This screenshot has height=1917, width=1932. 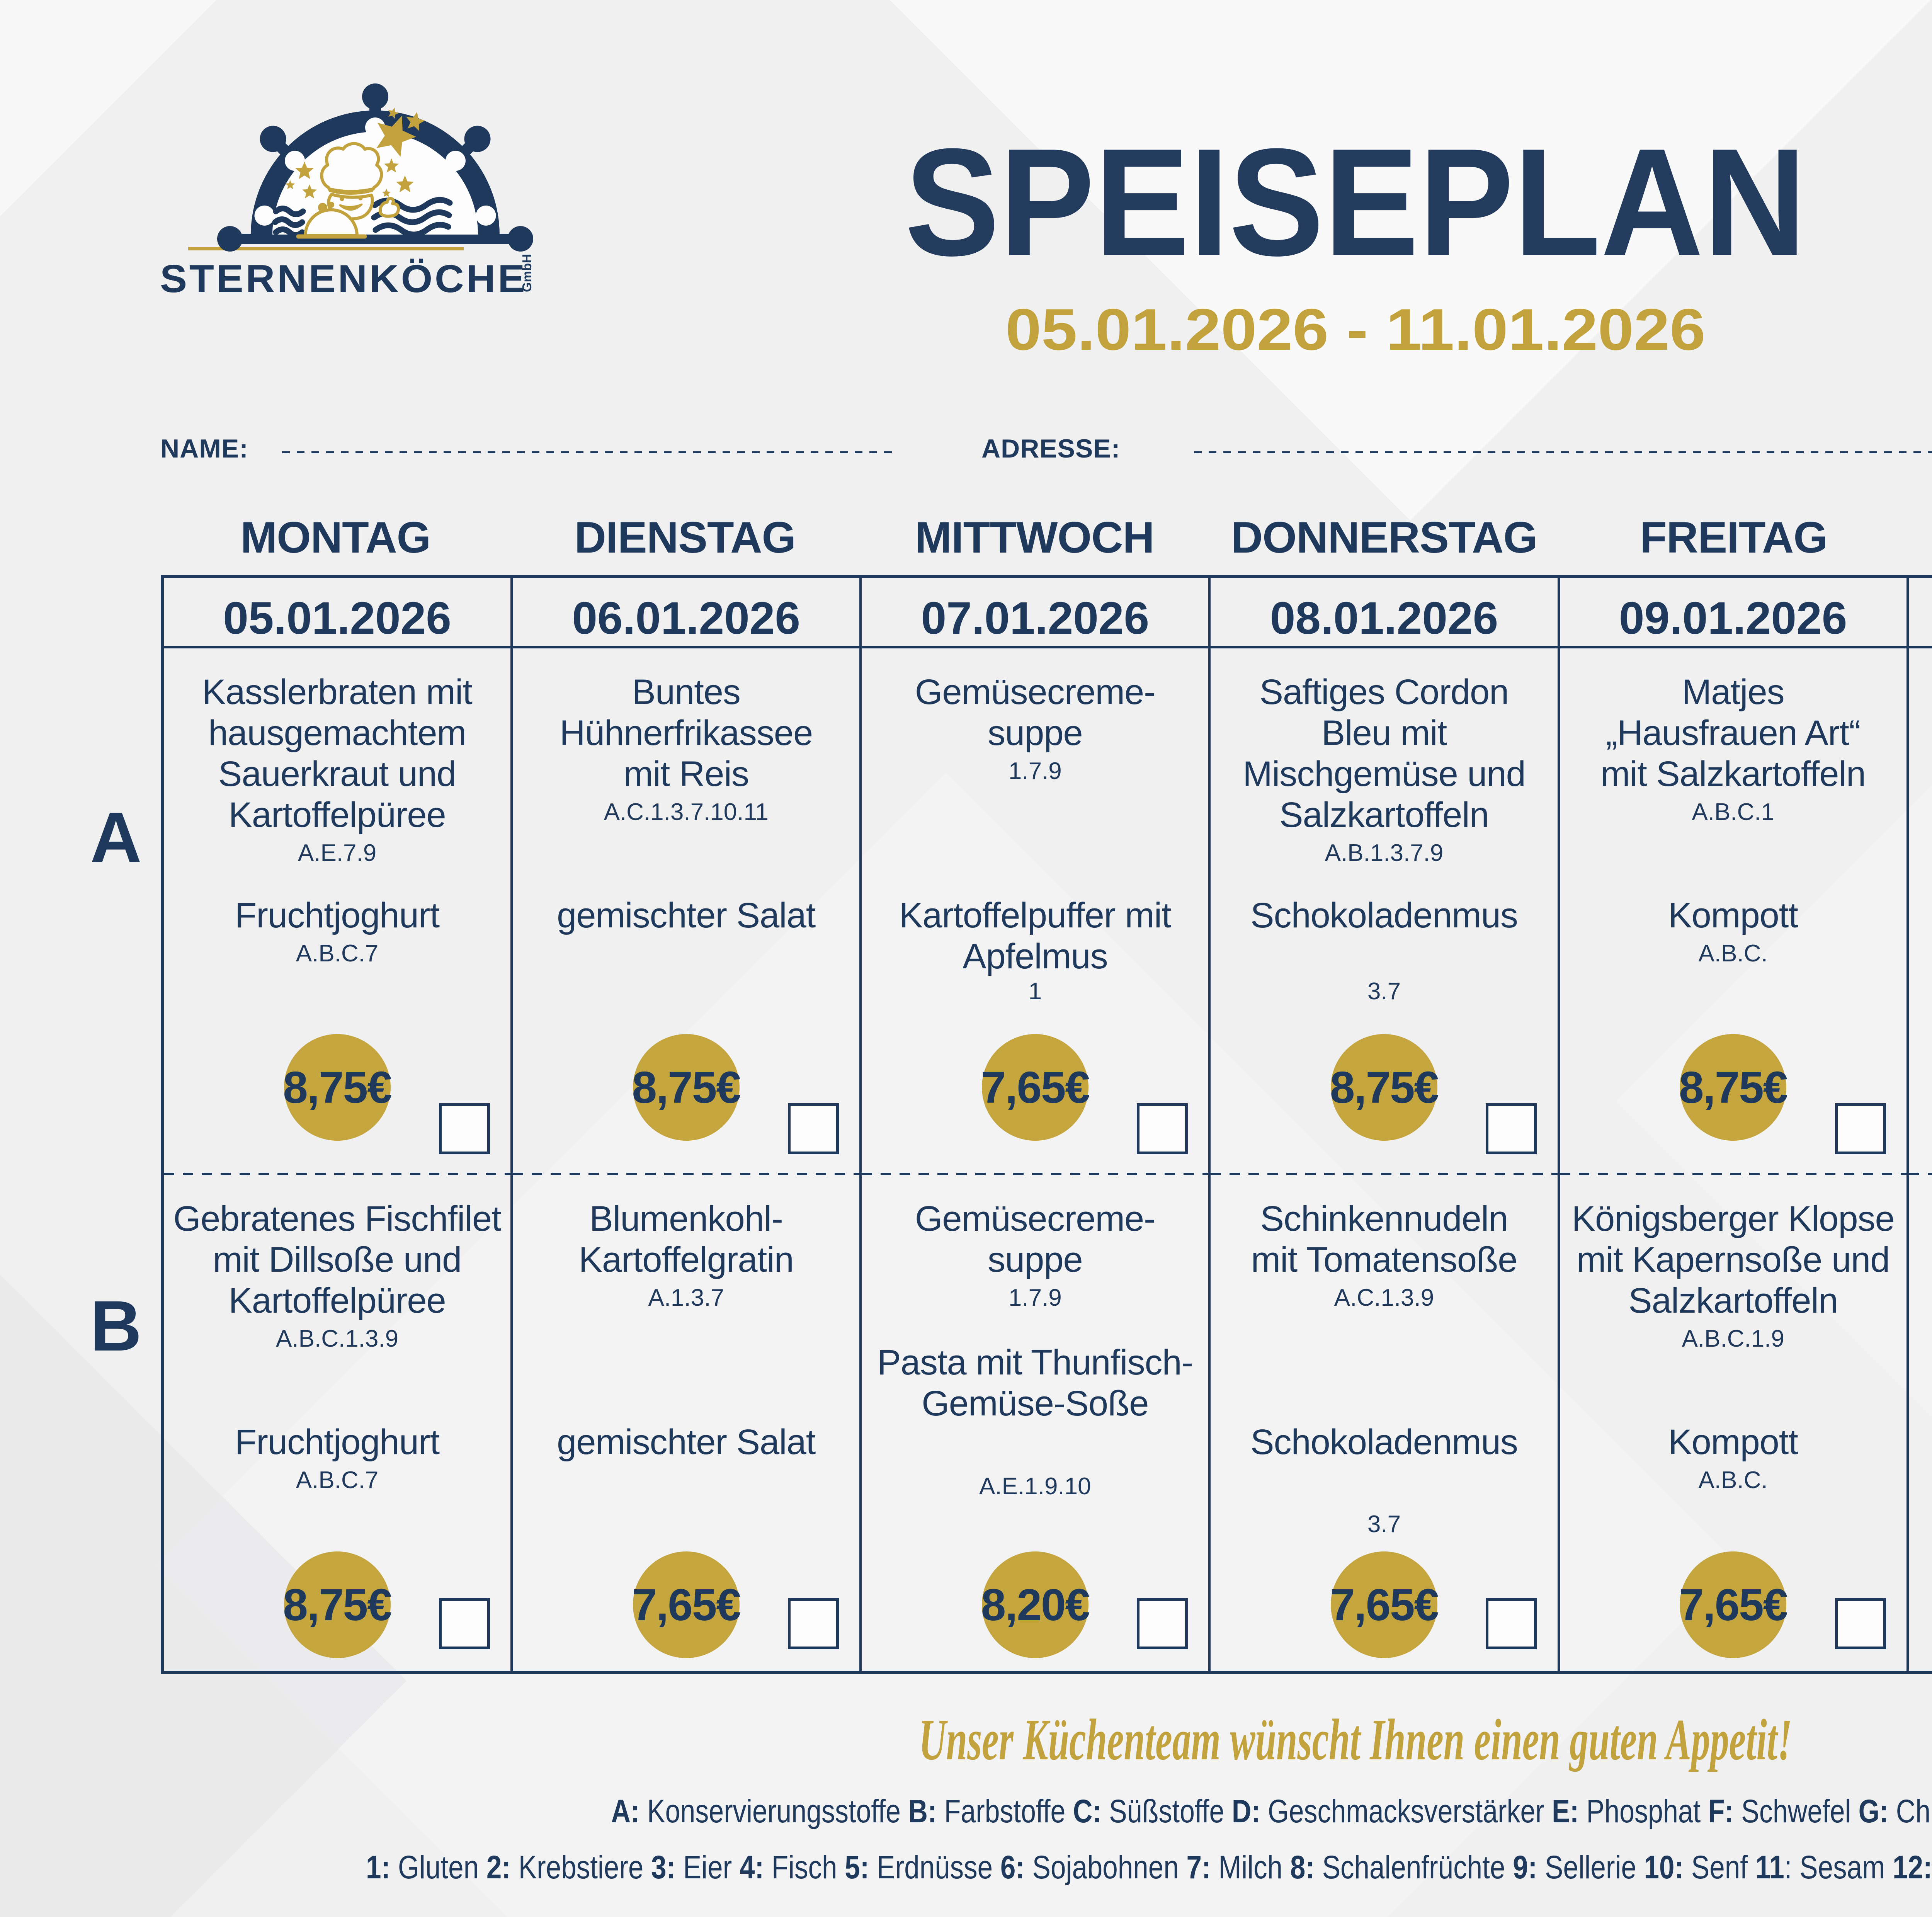 What do you see at coordinates (527, 273) in the screenshot?
I see `svg-text: GmbH` at bounding box center [527, 273].